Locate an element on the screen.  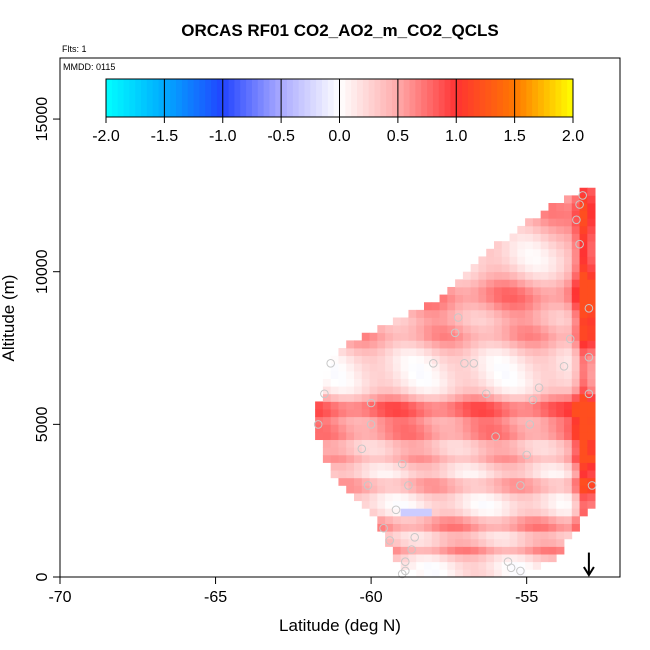
y-tick-label: 5000 is located at coordinates (42, 425).